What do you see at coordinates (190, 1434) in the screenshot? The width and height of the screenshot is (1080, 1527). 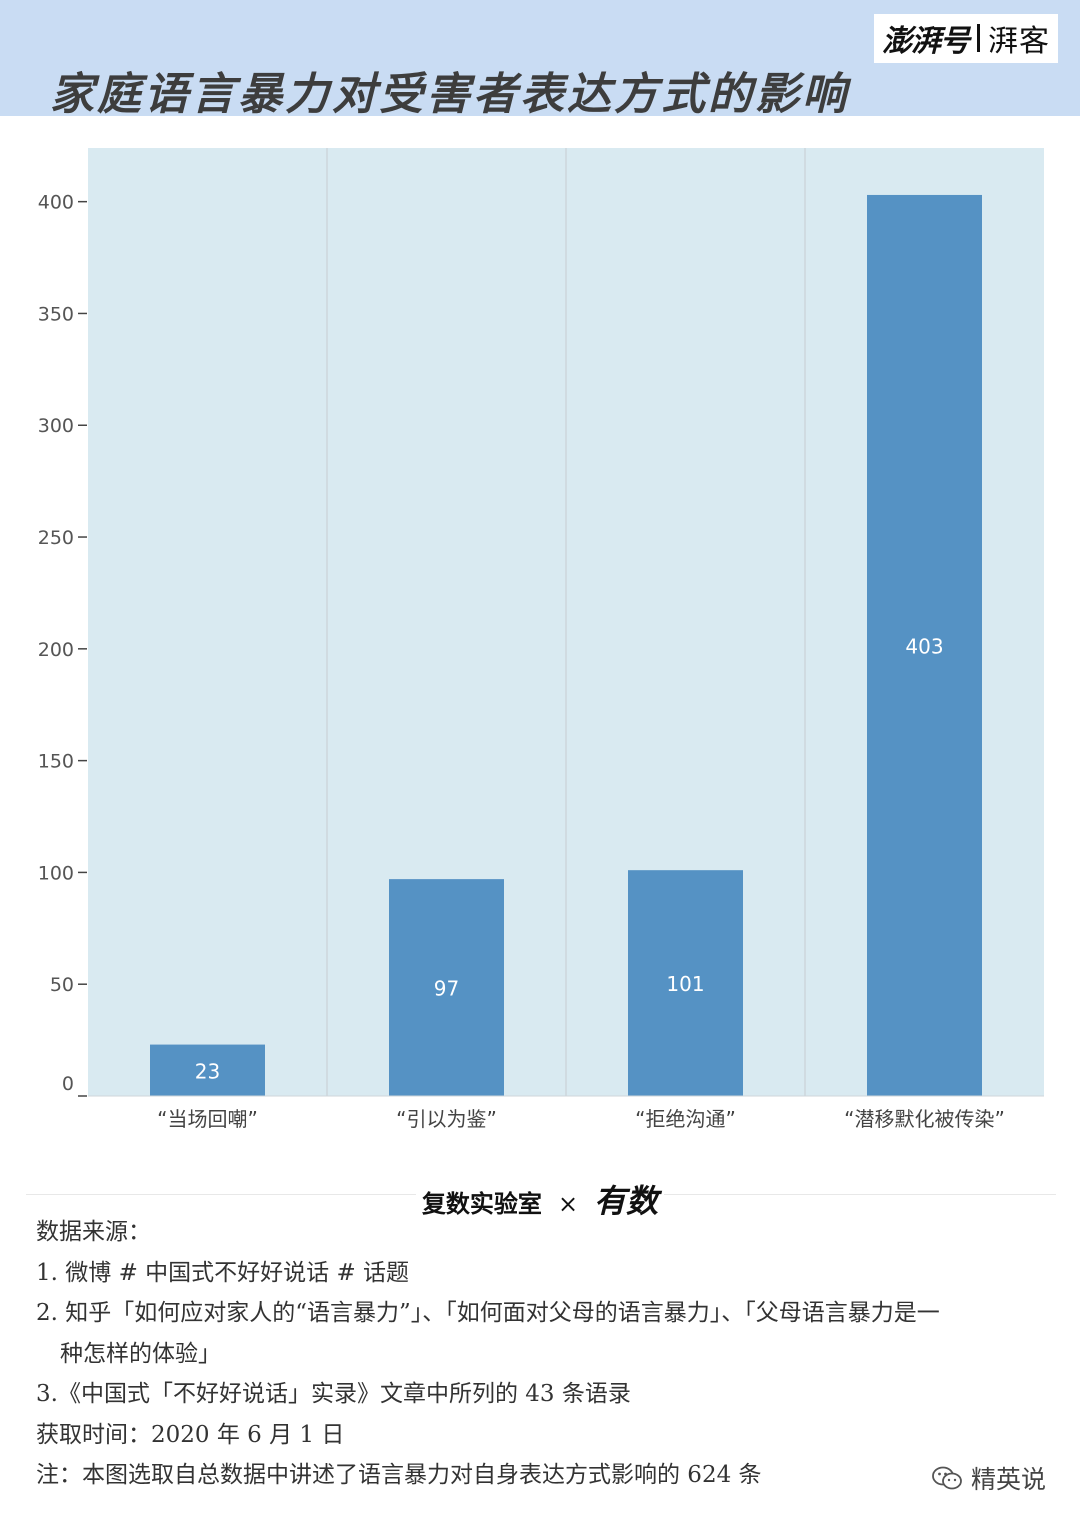 I see `retrieval-time: 获取时间：2020 年 6 月 1 日` at bounding box center [190, 1434].